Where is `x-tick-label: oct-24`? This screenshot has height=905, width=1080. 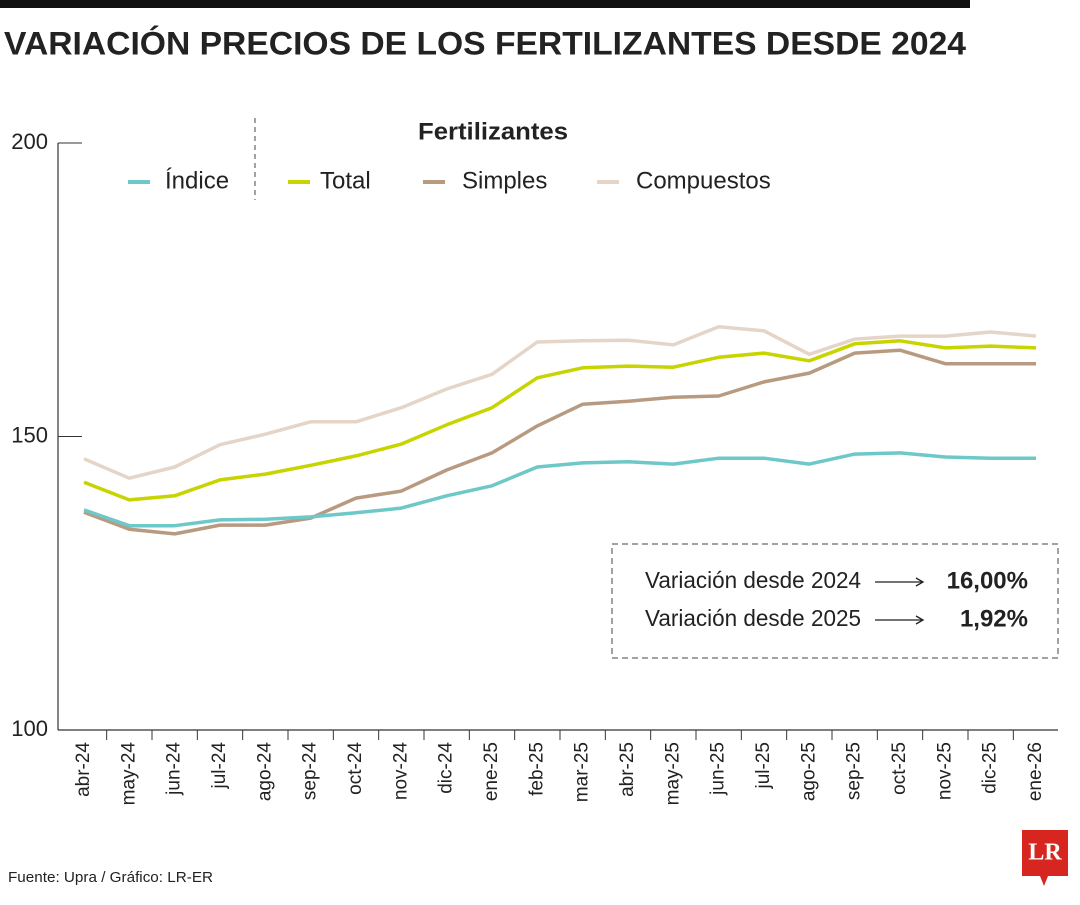 x-tick-label: oct-24 is located at coordinates (355, 768).